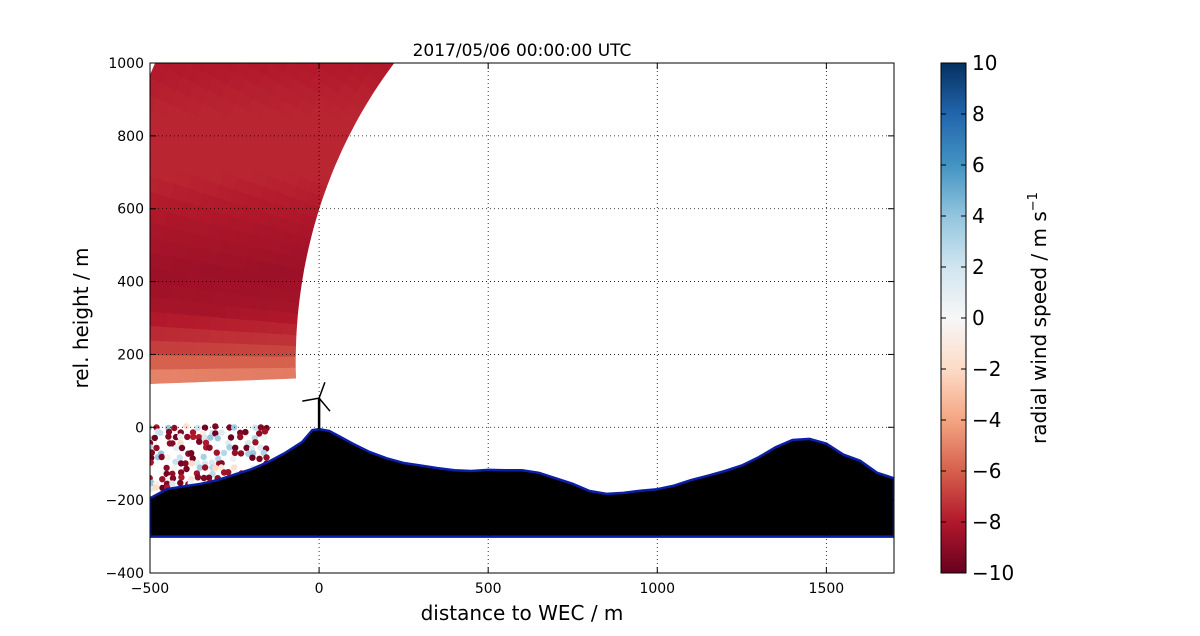 The width and height of the screenshot is (1200, 636). What do you see at coordinates (986, 522) in the screenshot?
I see `colorbar-tick-label: −8` at bounding box center [986, 522].